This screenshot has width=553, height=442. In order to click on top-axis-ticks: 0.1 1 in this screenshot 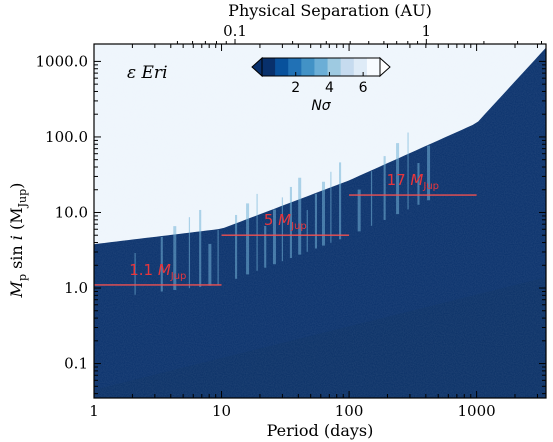, I will do `click(359, 33)`.